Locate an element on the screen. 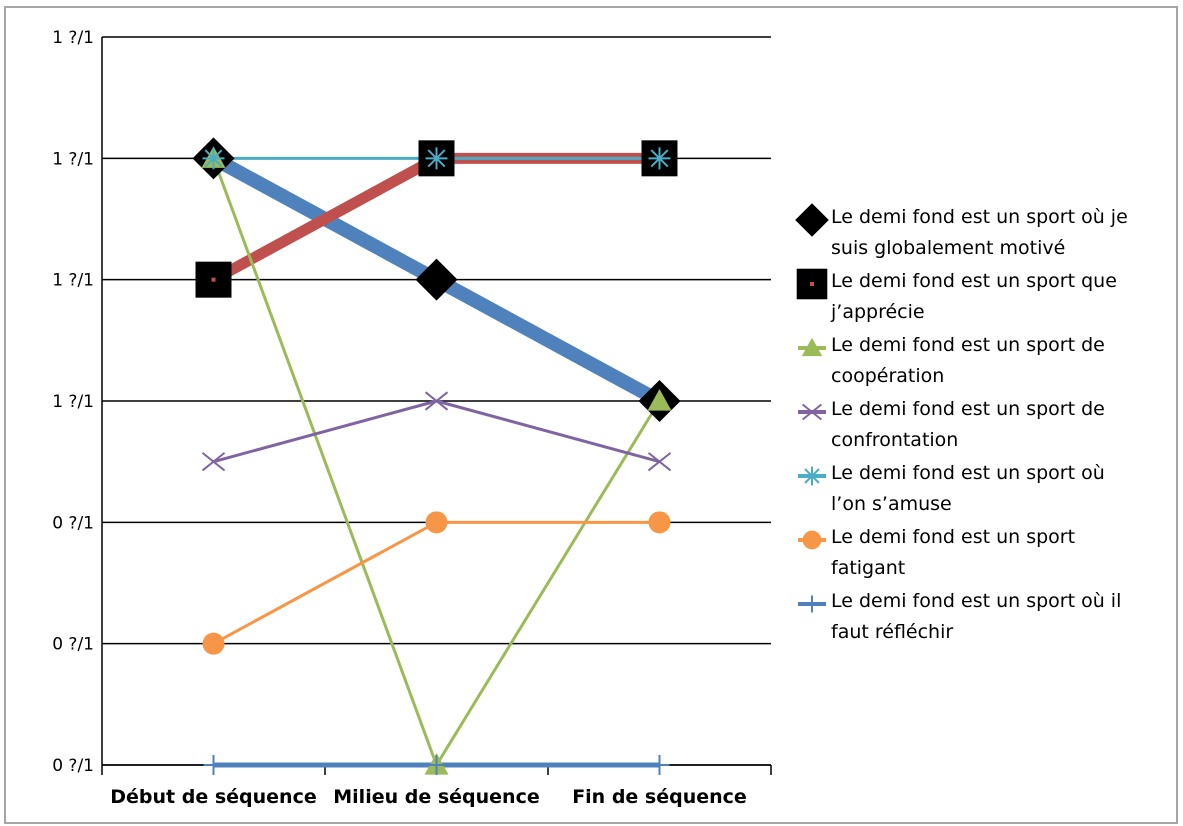 Image resolution: width=1183 pixels, height=826 pixels. legend-item: Le demi fond est un sport que j’apprécie is located at coordinates (956, 295).